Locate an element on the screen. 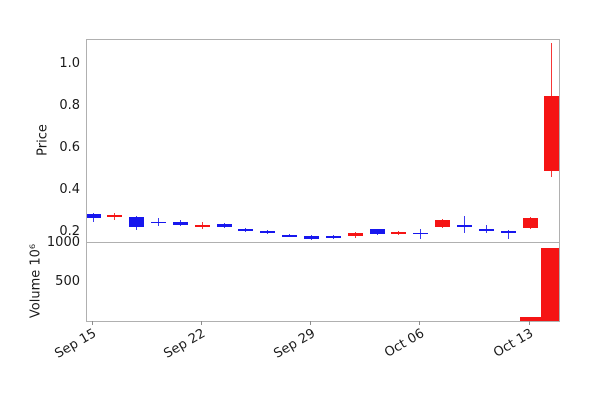 The height and width of the screenshot is (403, 600). x-tick-label: Sep 29 is located at coordinates (294, 344).